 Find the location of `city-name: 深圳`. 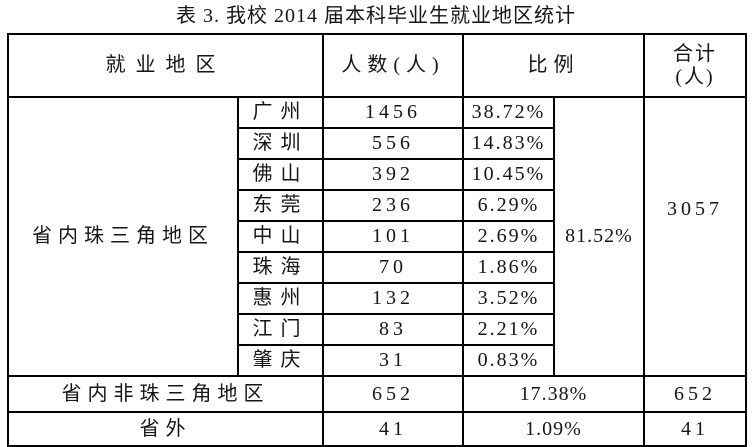

city-name: 深圳 is located at coordinates (280, 143).